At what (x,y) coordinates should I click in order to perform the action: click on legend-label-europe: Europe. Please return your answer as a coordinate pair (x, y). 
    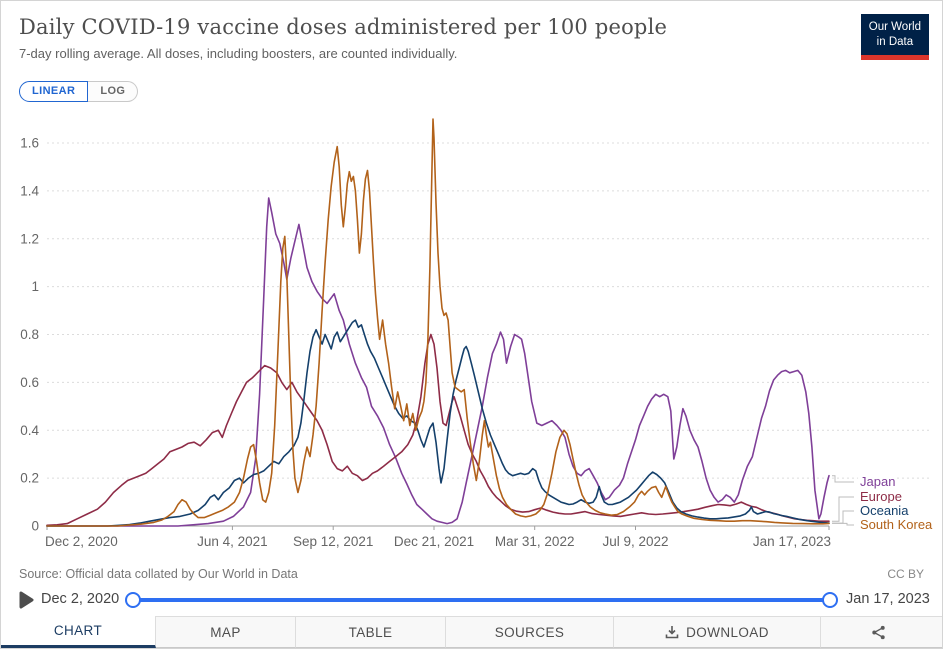
    Looking at the image, I should click on (881, 496).